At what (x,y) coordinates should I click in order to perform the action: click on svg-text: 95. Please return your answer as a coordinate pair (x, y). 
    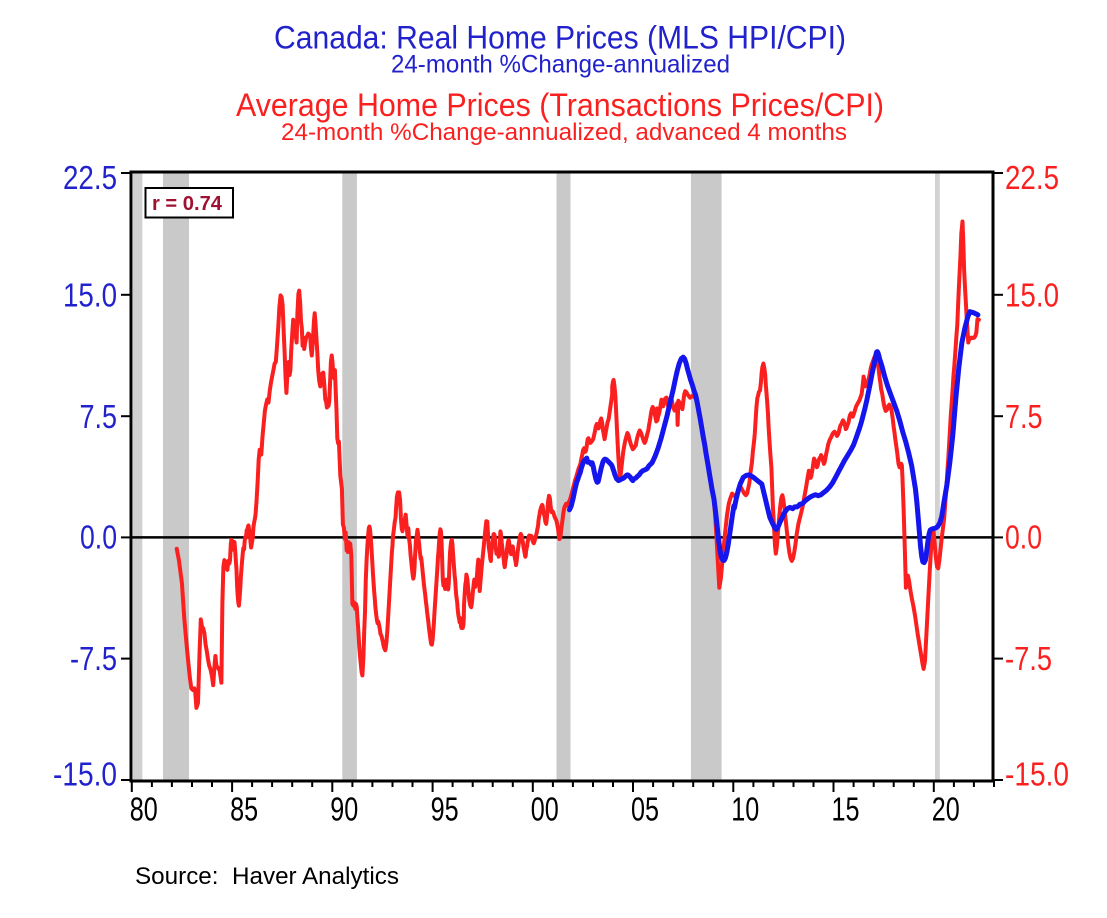
    Looking at the image, I should click on (445, 809).